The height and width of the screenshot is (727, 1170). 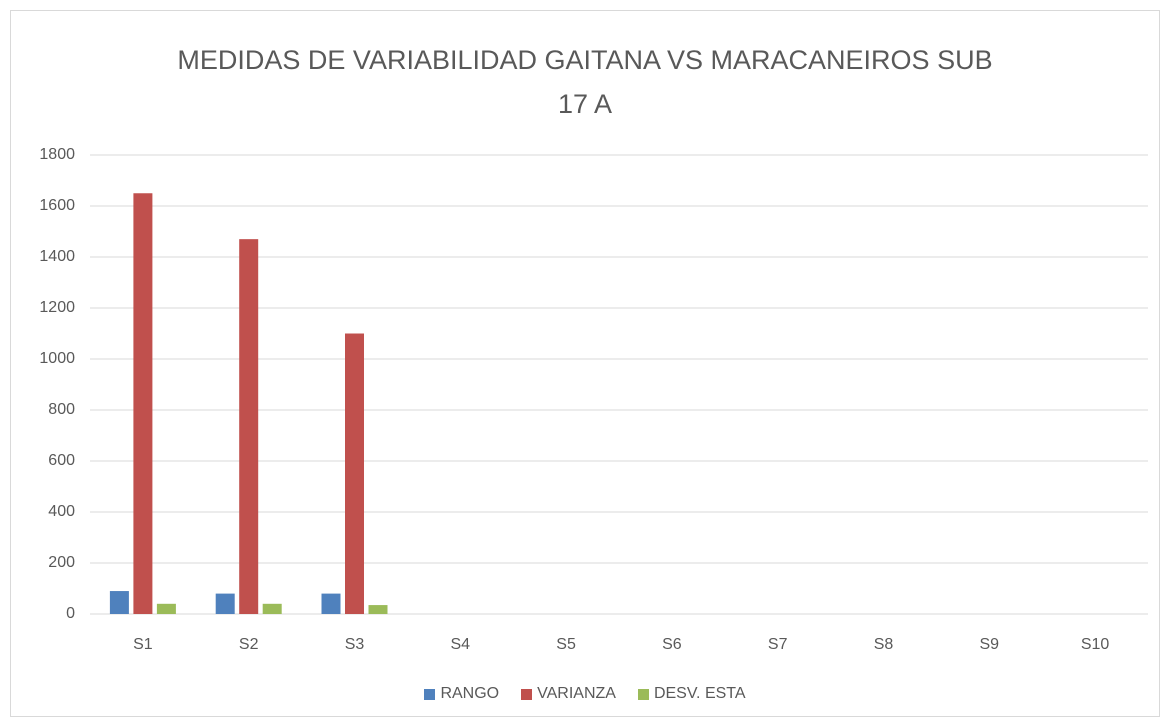 What do you see at coordinates (61, 460) in the screenshot?
I see `y-tick-label: 600` at bounding box center [61, 460].